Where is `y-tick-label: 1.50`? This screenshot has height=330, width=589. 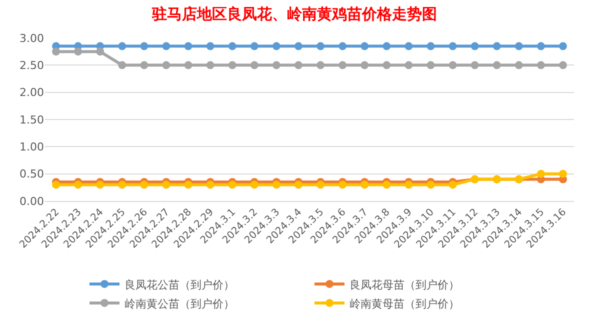
y-tick-label: 1.50 is located at coordinates (32, 119).